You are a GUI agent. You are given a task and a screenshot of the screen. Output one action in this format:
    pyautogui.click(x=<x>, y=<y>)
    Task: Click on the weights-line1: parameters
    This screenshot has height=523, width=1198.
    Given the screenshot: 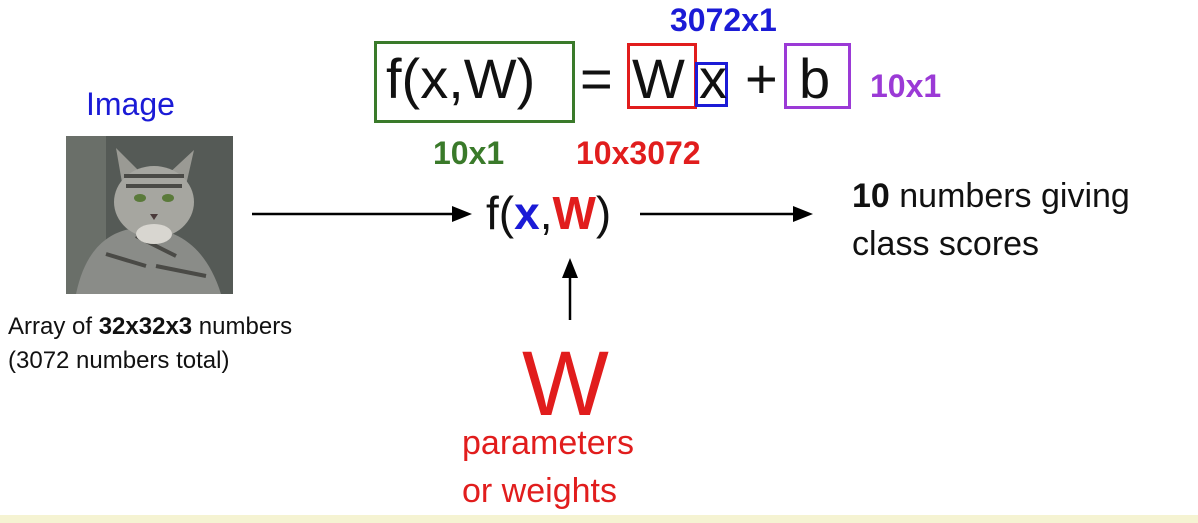 What is the action you would take?
    pyautogui.click(x=548, y=443)
    